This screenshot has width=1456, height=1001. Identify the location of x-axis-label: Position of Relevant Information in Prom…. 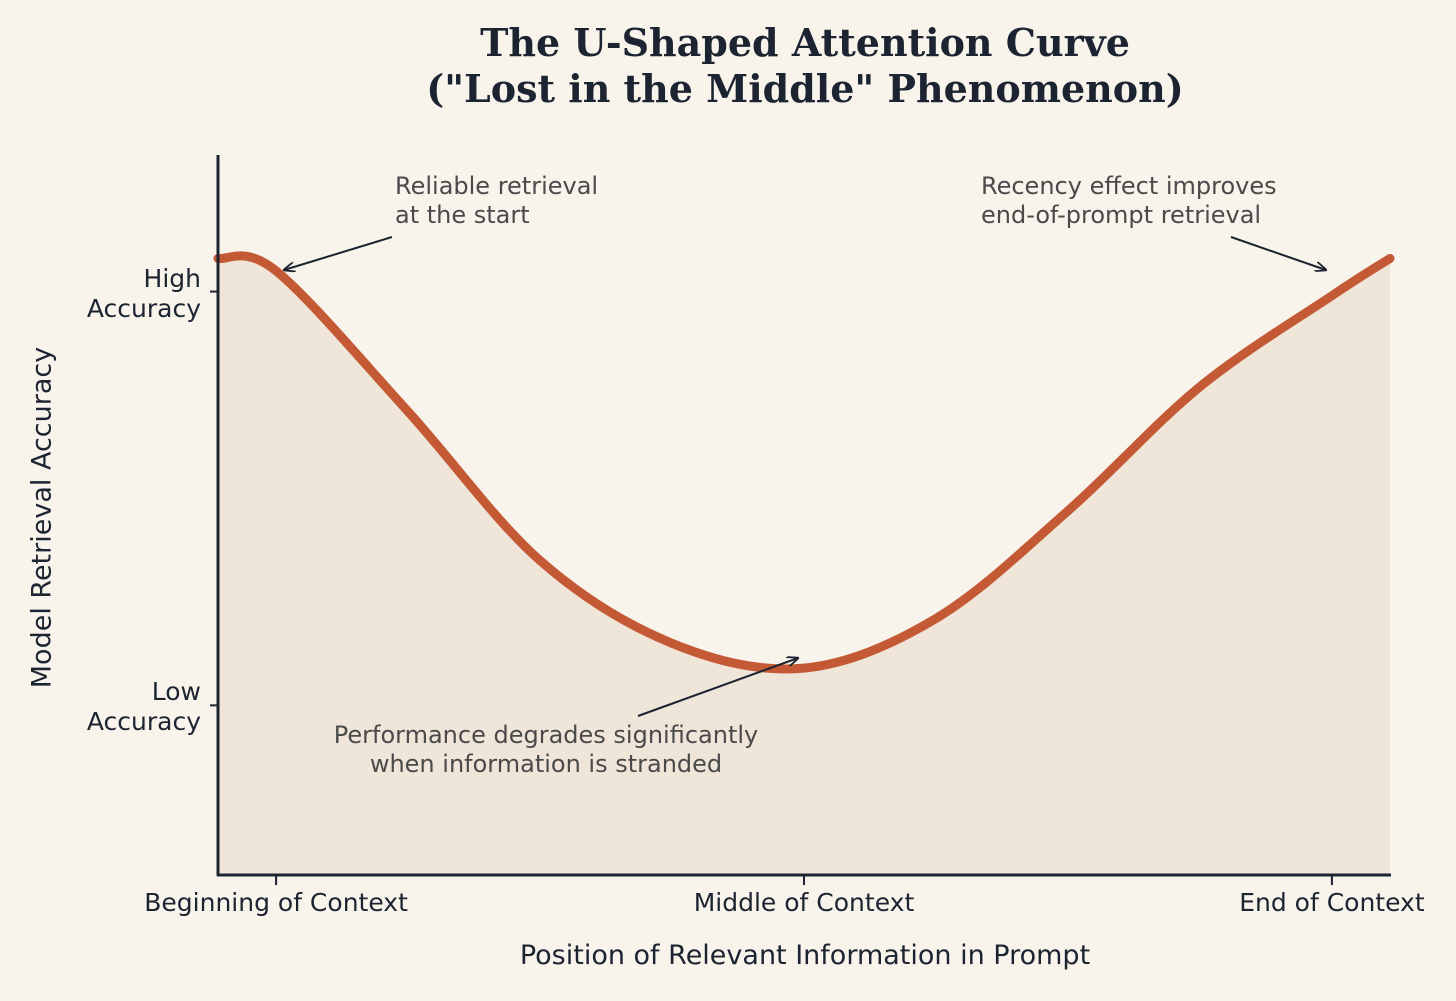
(805, 955).